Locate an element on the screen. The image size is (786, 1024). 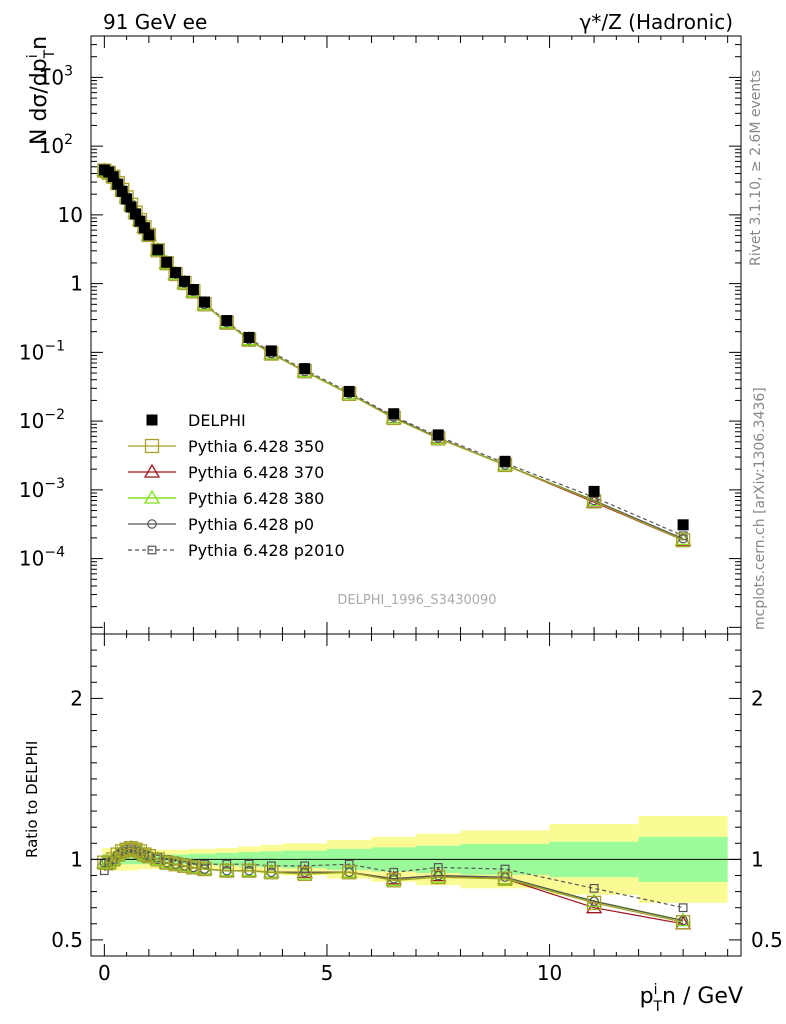
main-y-tick-label: 10⁻³ is located at coordinates (42, 489).